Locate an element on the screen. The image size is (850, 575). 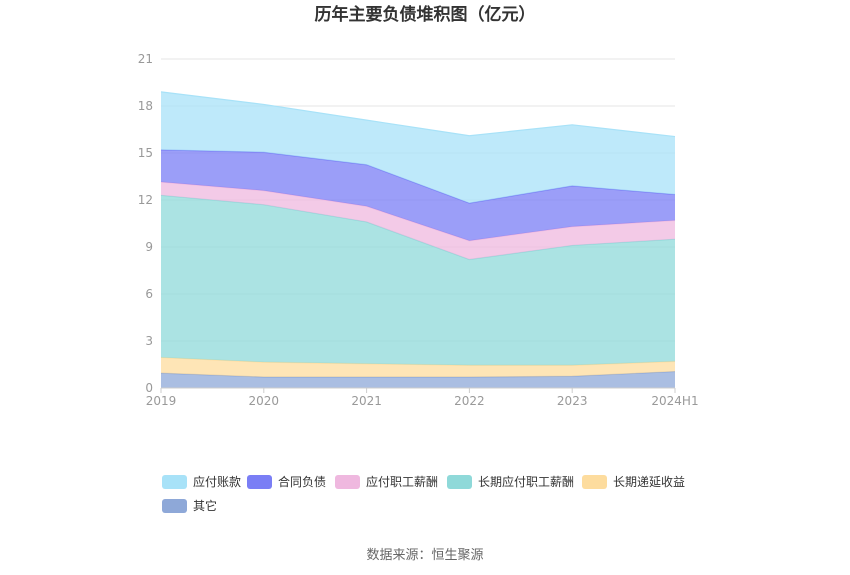
x-tick-label: 2019 is located at coordinates (161, 401).